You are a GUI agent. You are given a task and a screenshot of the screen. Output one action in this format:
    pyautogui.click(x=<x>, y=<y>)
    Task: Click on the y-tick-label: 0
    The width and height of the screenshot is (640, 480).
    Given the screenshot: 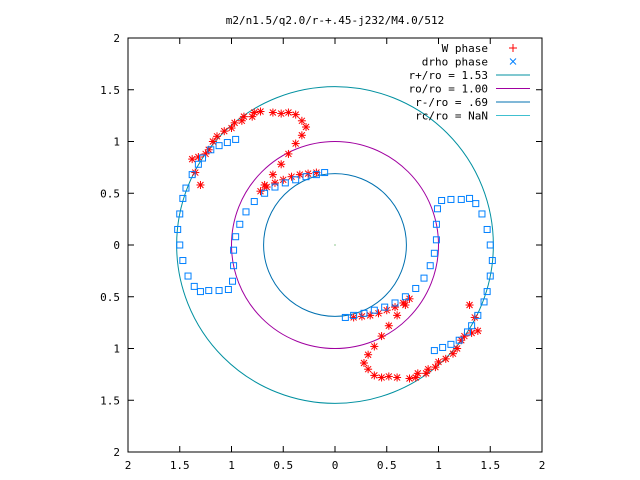 What is the action you would take?
    pyautogui.click(x=116, y=245)
    